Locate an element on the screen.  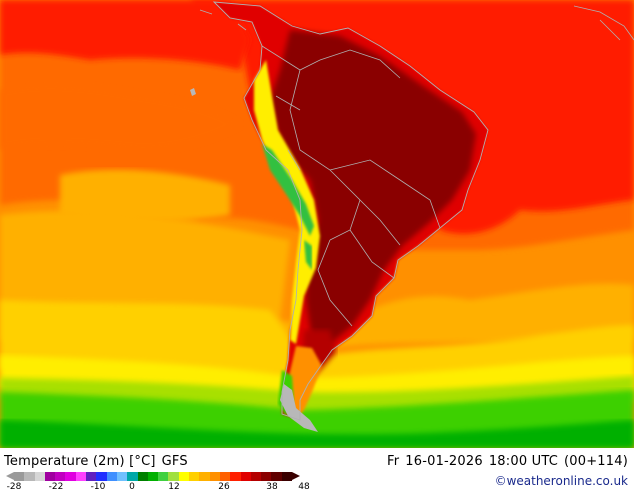
land-south-cool is located at coordinates (304, 383).